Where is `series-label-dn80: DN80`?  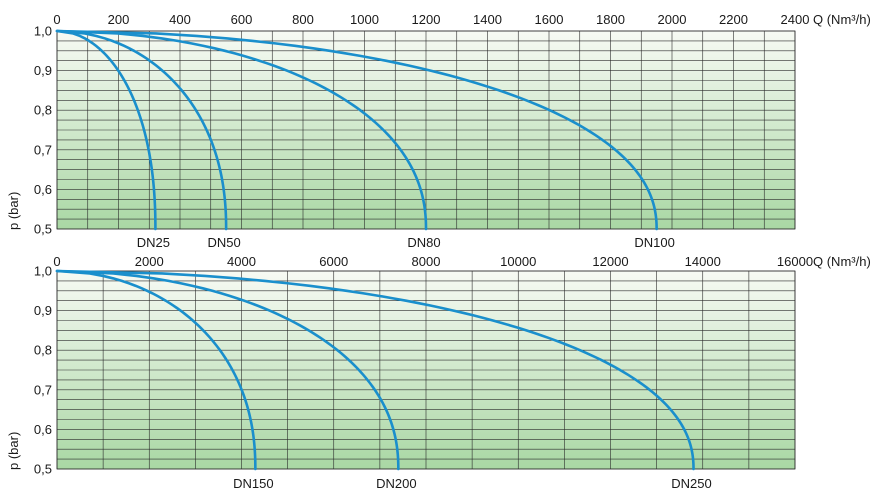
series-label-dn80: DN80 is located at coordinates (423, 242).